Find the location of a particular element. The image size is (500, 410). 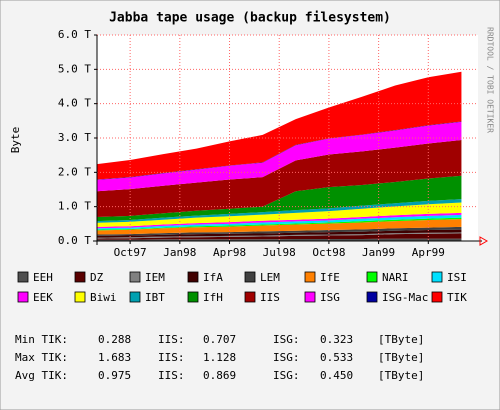

stat-text: 1.128 is located at coordinates (219, 357).